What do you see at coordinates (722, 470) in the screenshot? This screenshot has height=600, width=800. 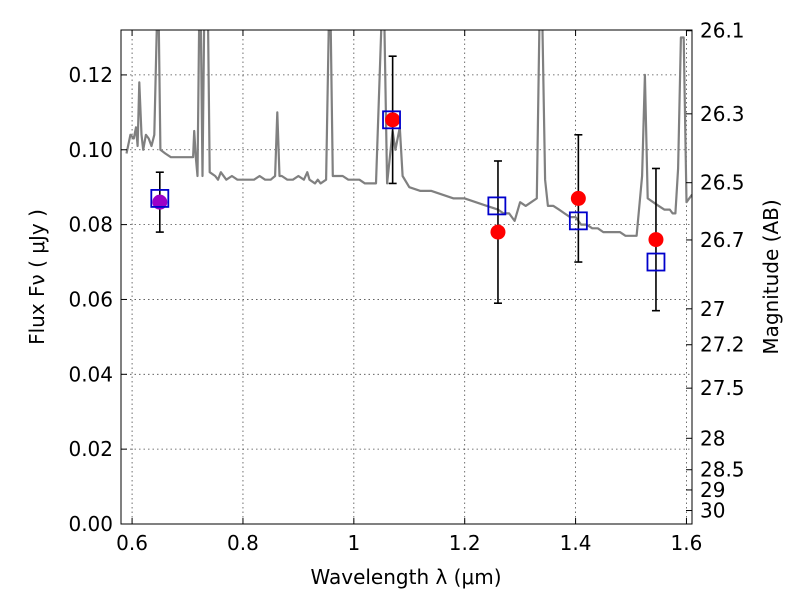 I see `mag-tick-label: 28.5` at bounding box center [722, 470].